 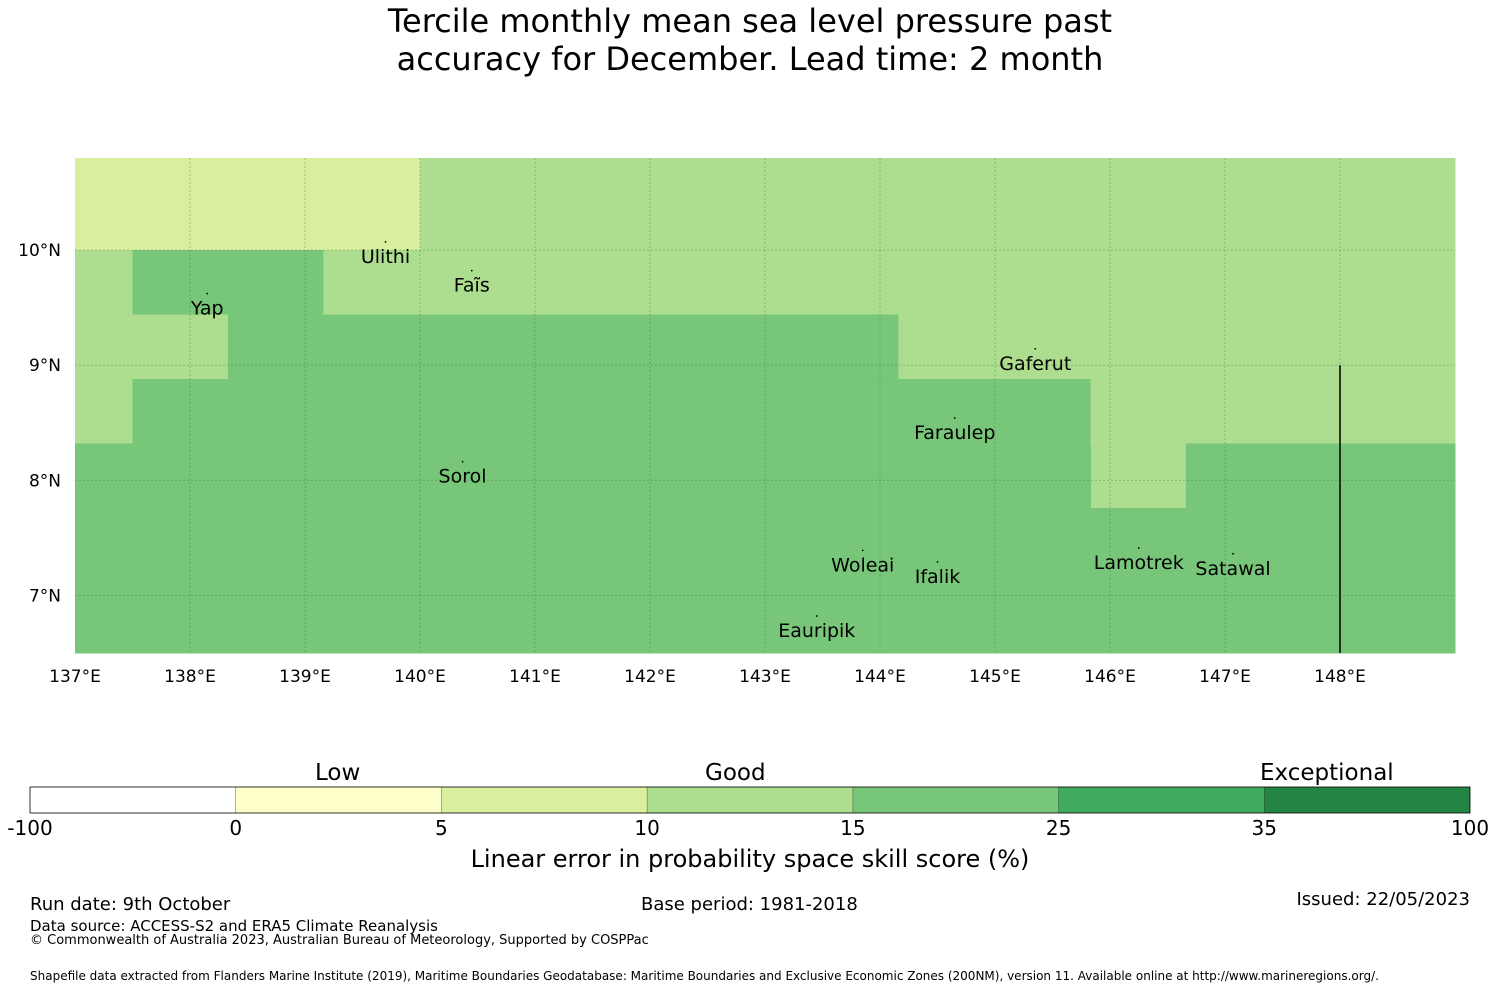 I want to click on run-date: Run date: 9th October, so click(x=130, y=904).